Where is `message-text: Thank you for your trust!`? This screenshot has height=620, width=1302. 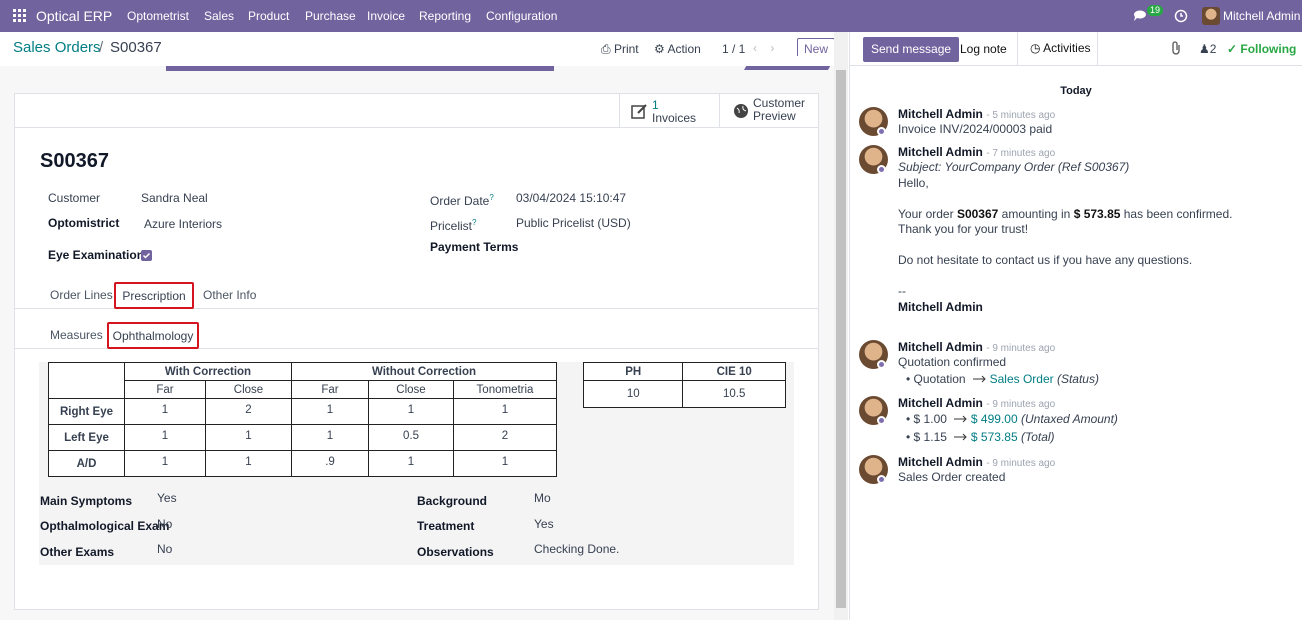 message-text: Thank you for your trust! is located at coordinates (963, 229).